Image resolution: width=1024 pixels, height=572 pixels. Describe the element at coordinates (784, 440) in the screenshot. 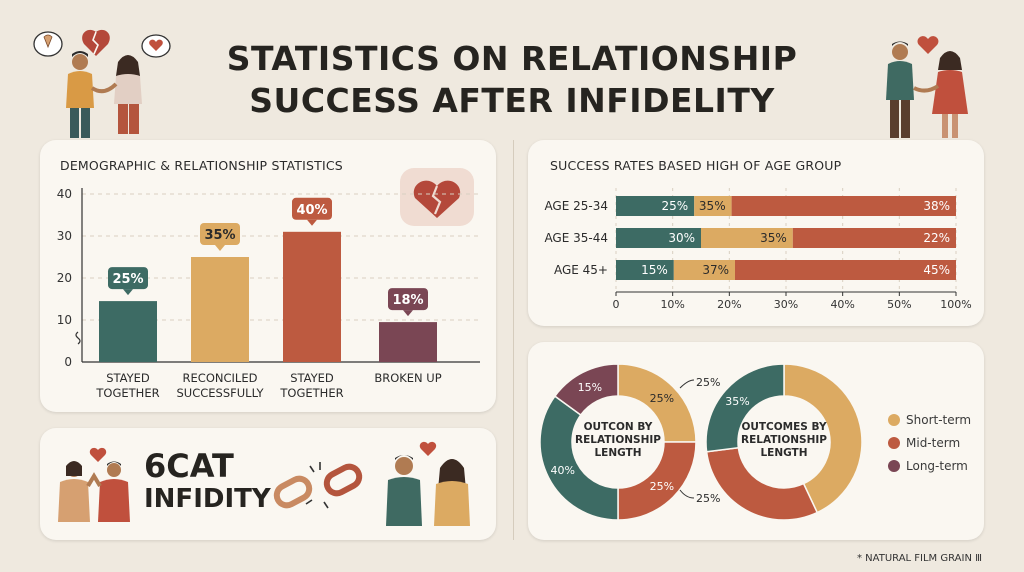

I see `donut-center-label: OUTCOMES BY RELATIONSHIP LENGTH` at that location.